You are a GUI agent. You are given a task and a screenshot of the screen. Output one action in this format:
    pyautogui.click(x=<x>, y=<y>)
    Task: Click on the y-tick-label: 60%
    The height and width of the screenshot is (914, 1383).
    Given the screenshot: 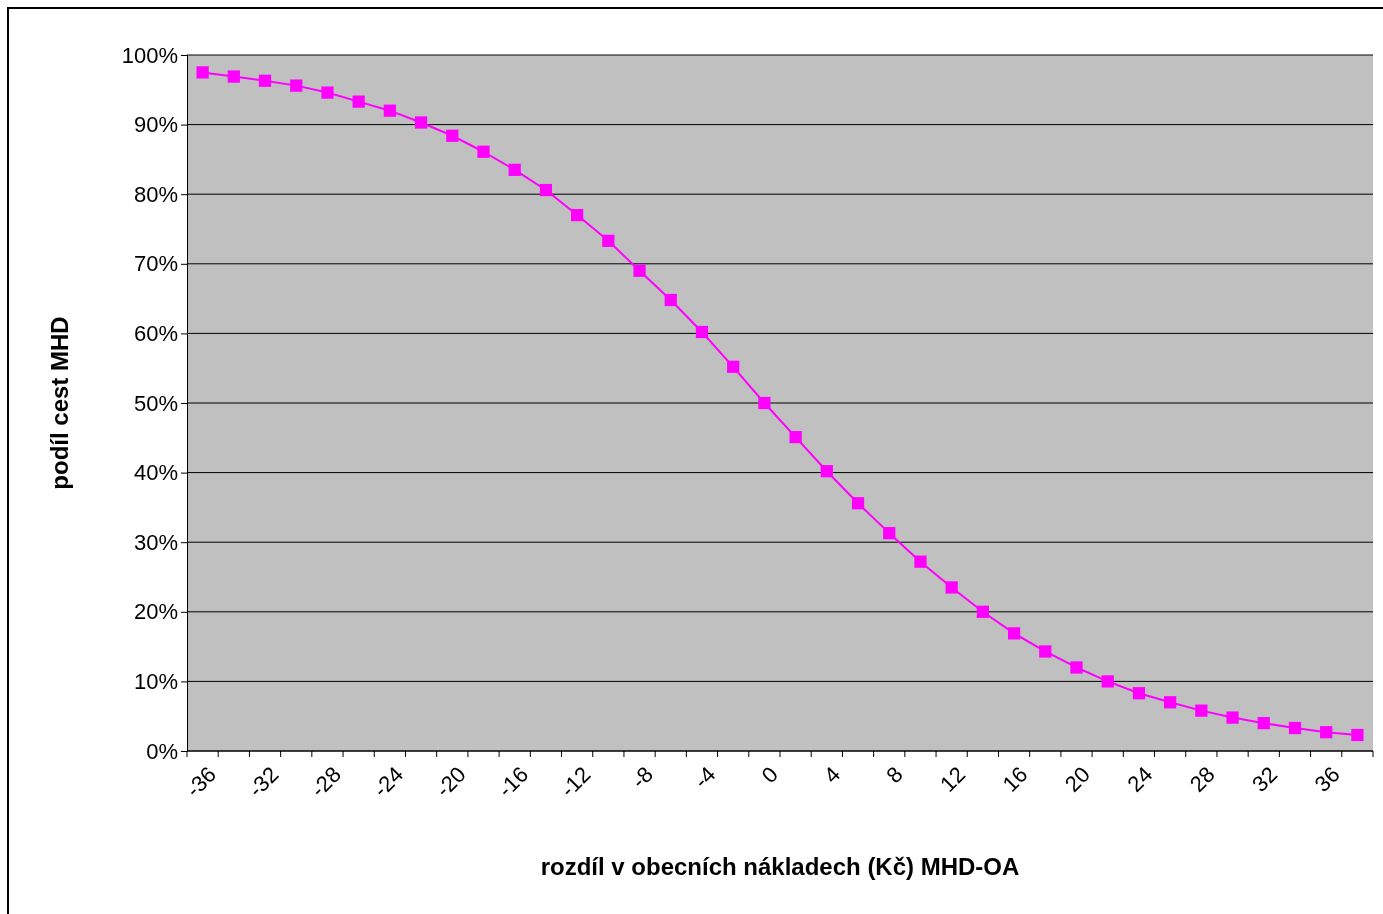 What is the action you would take?
    pyautogui.click(x=155, y=333)
    